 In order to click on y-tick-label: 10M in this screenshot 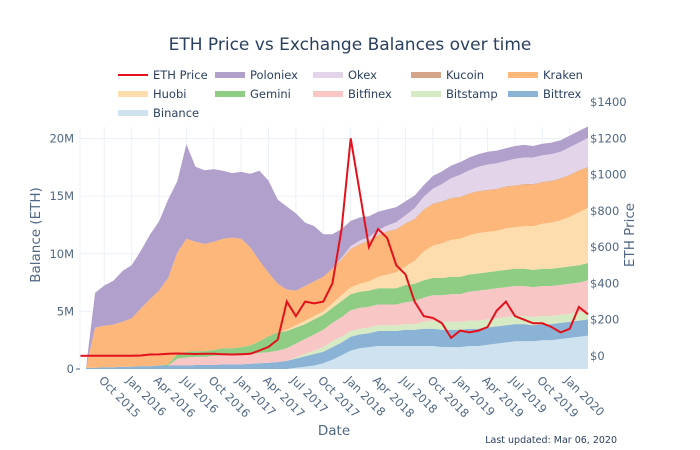, I will do `click(61, 254)`.